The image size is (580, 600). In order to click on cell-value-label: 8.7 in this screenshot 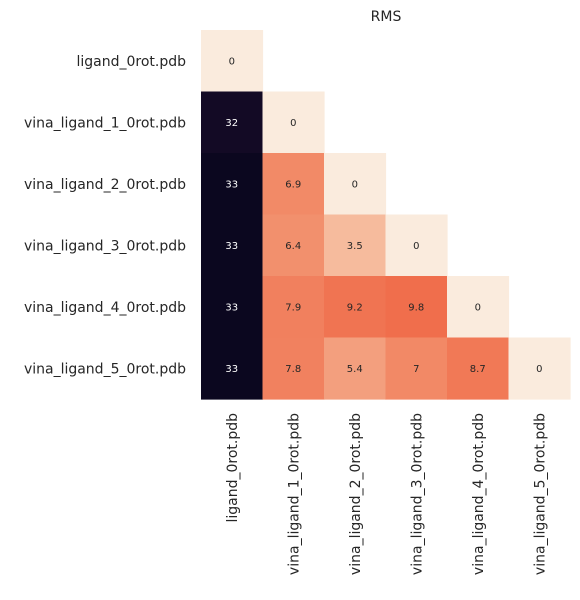, I will do `click(478, 369)`.